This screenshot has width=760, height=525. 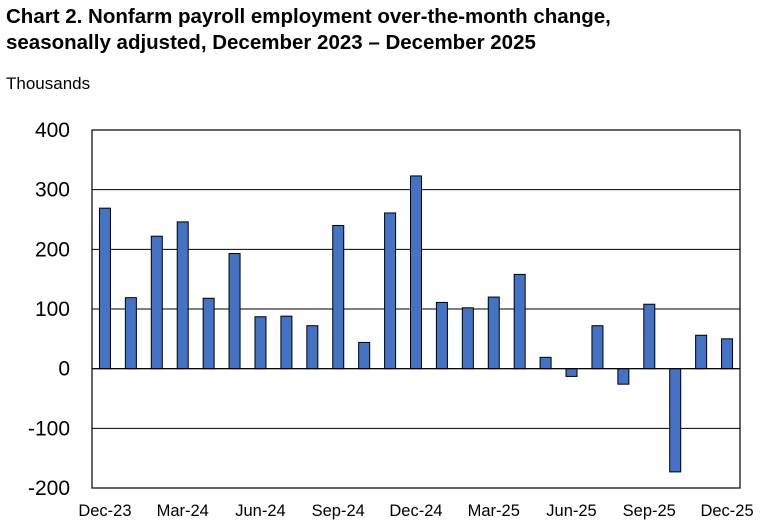 I want to click on x-tick-label: Jun-25, so click(x=571, y=511).